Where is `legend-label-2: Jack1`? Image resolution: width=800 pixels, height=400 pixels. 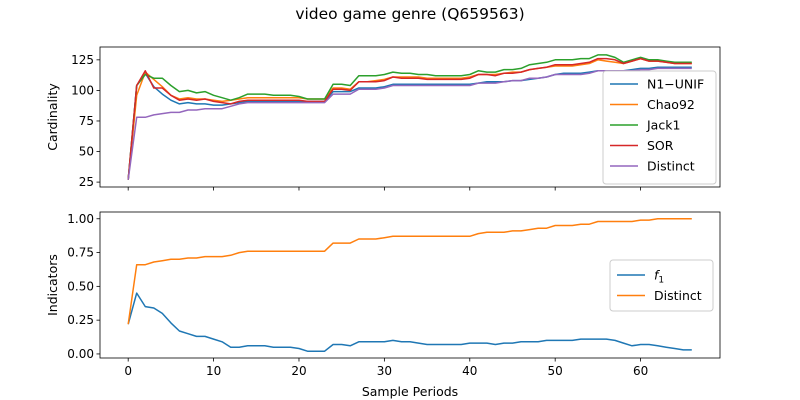
legend-label-2: Jack1 is located at coordinates (663, 125).